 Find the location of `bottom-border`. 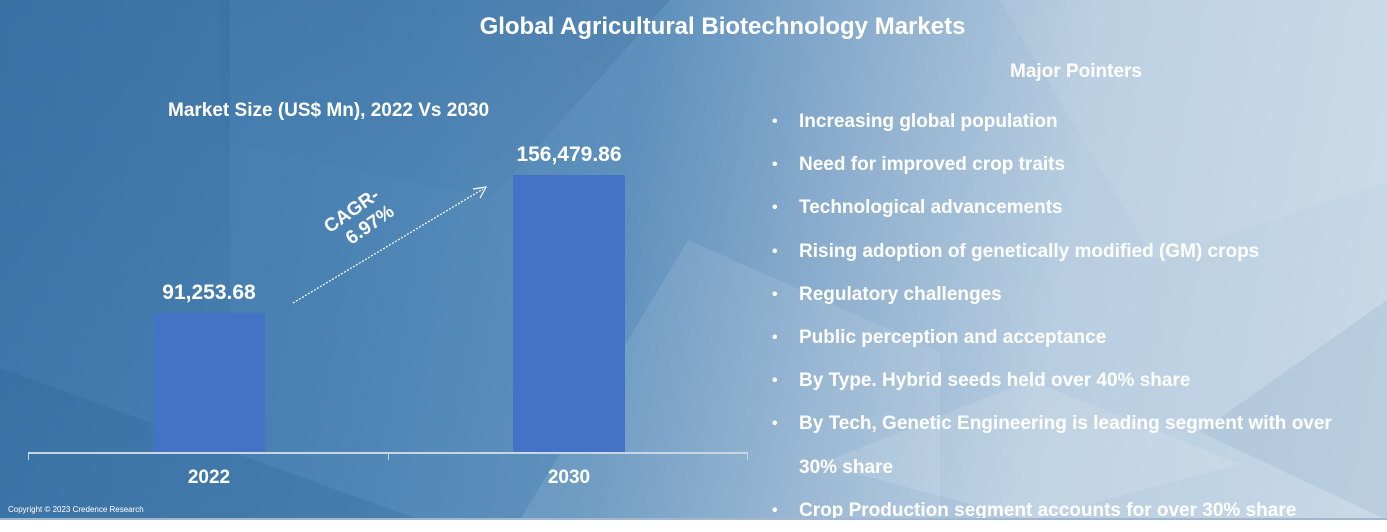

bottom-border is located at coordinates (693, 519).